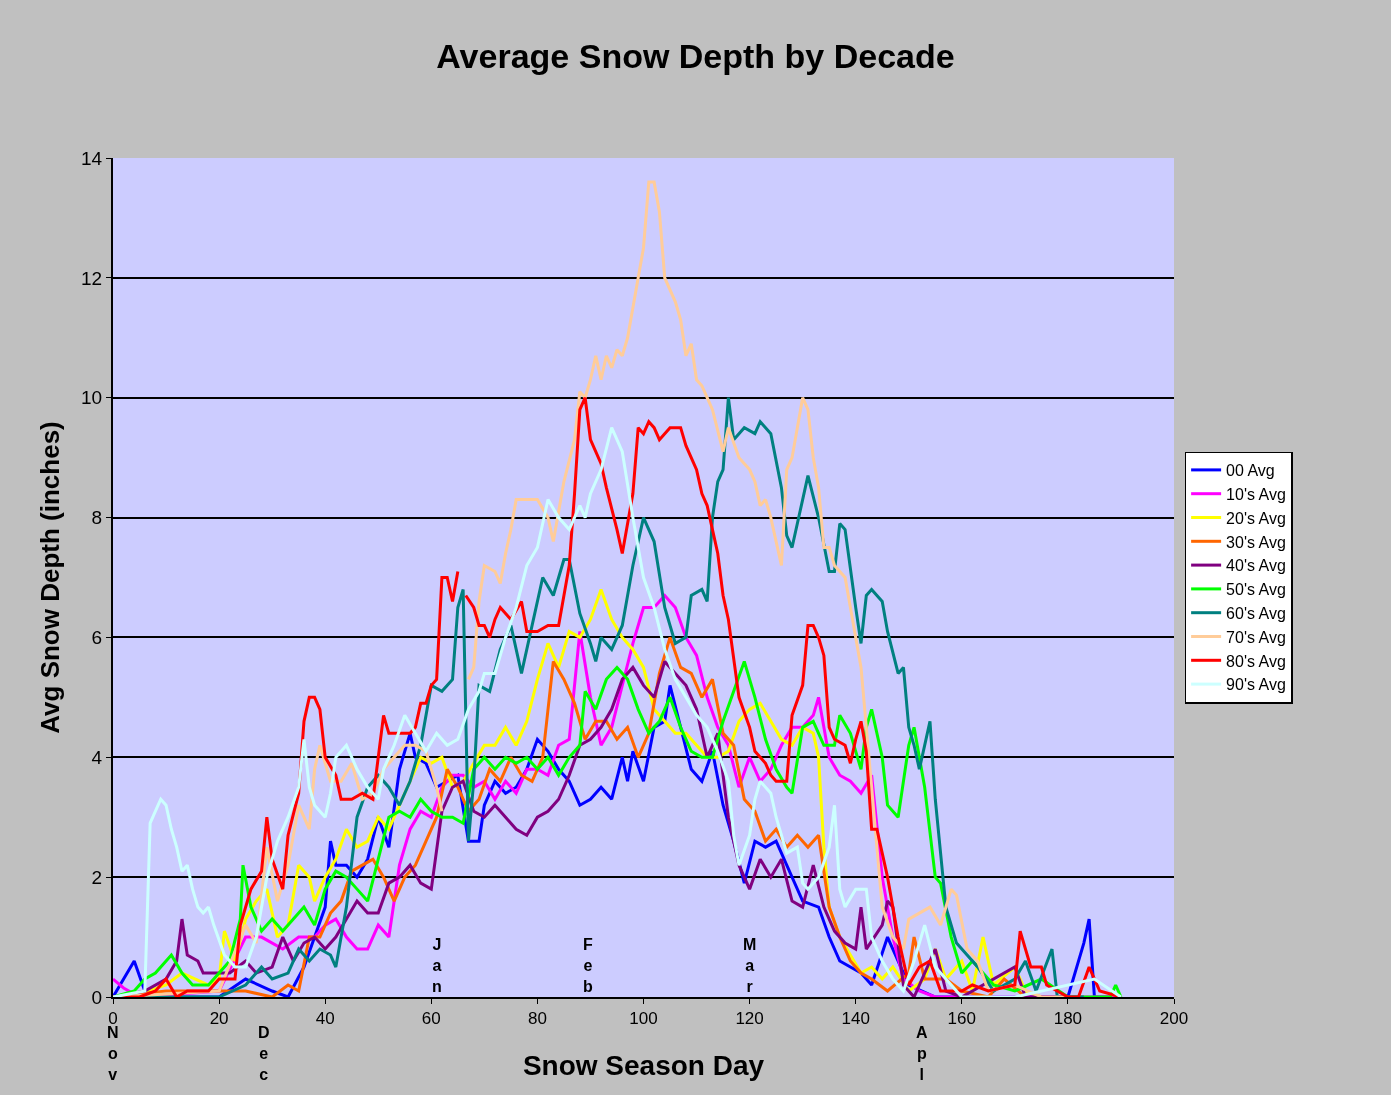  I want to click on legend-label: 20's Avg, so click(1256, 518).